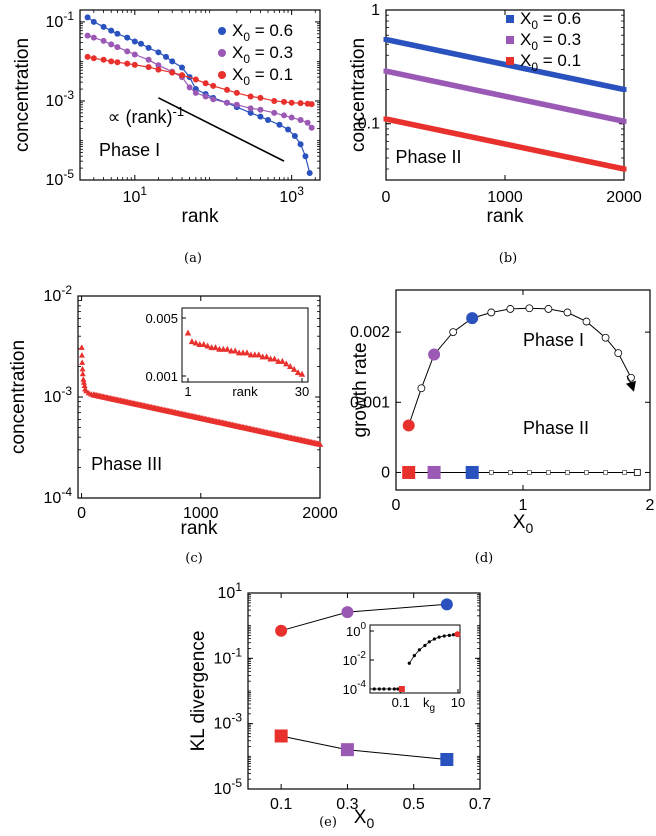 This screenshot has height=836, width=656. I want to click on inset-xtick-label: 10, so click(458, 702).